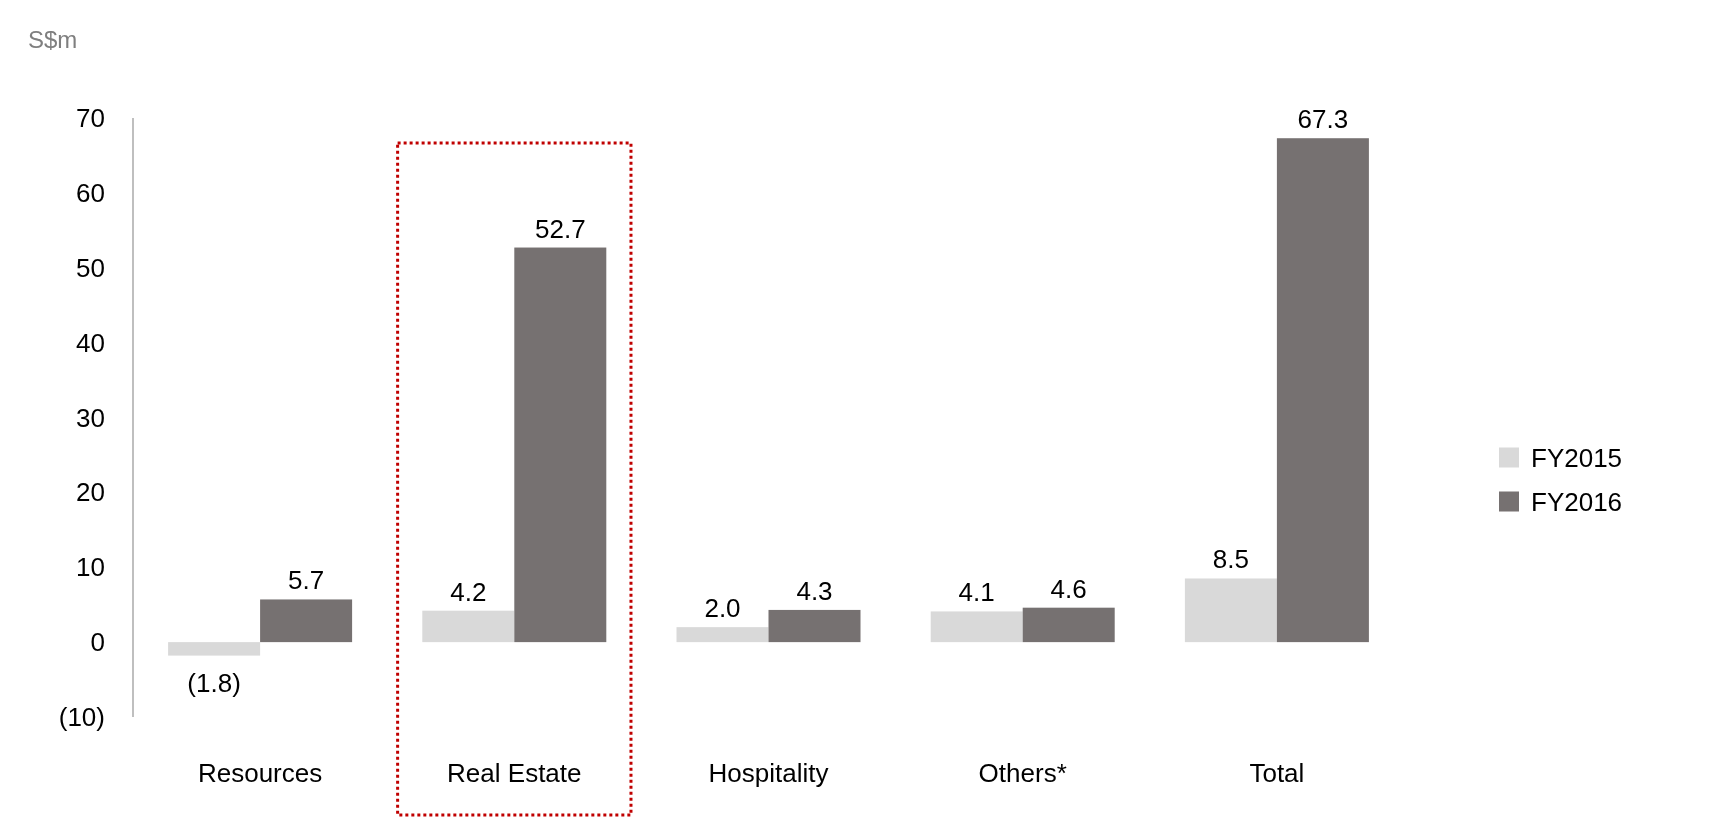 The image size is (1712, 825). I want to click on legend-label: FY2015, so click(1577, 457).